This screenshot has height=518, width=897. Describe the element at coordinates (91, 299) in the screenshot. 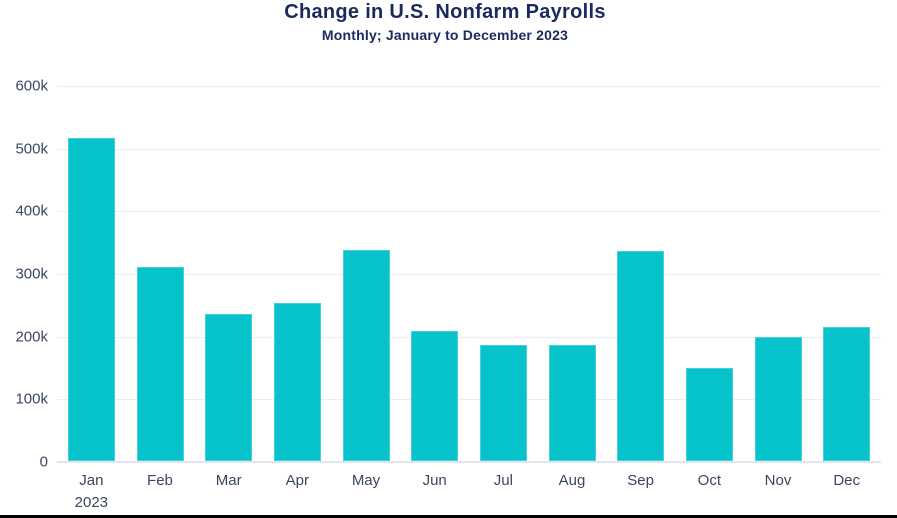

I see `bar-jan` at that location.